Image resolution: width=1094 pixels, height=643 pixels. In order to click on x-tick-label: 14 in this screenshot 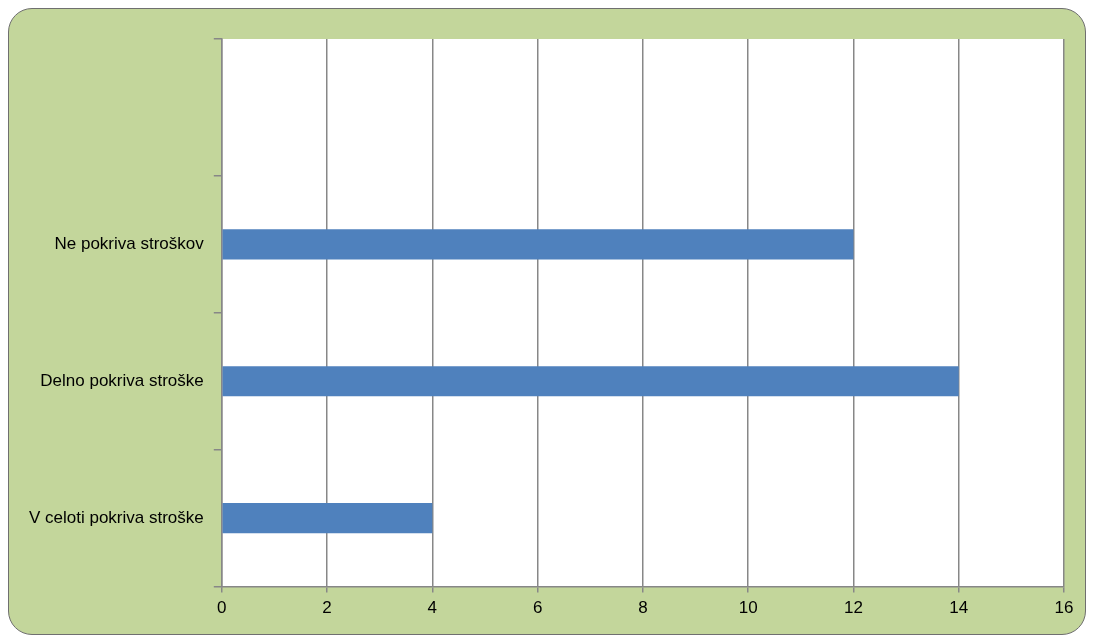, I will do `click(959, 608)`.